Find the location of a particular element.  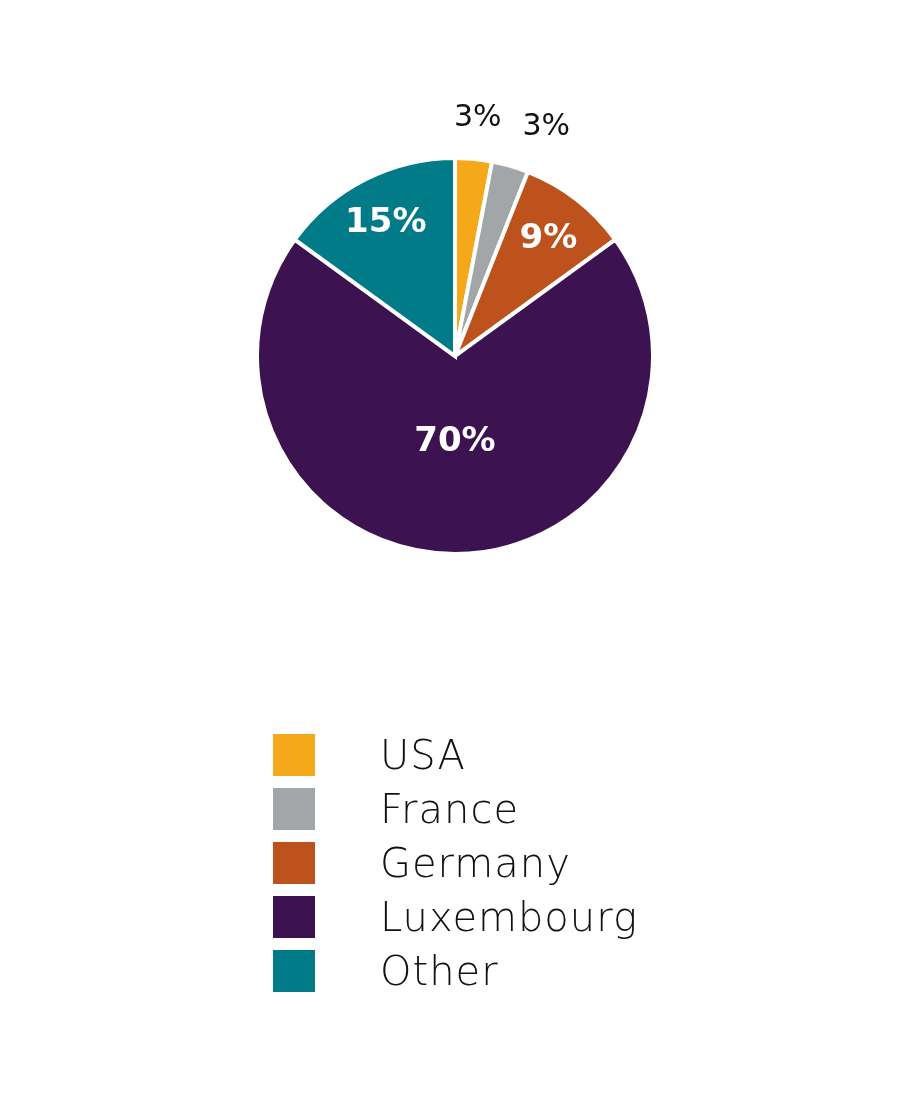

data-label: 15% is located at coordinates (386, 220).